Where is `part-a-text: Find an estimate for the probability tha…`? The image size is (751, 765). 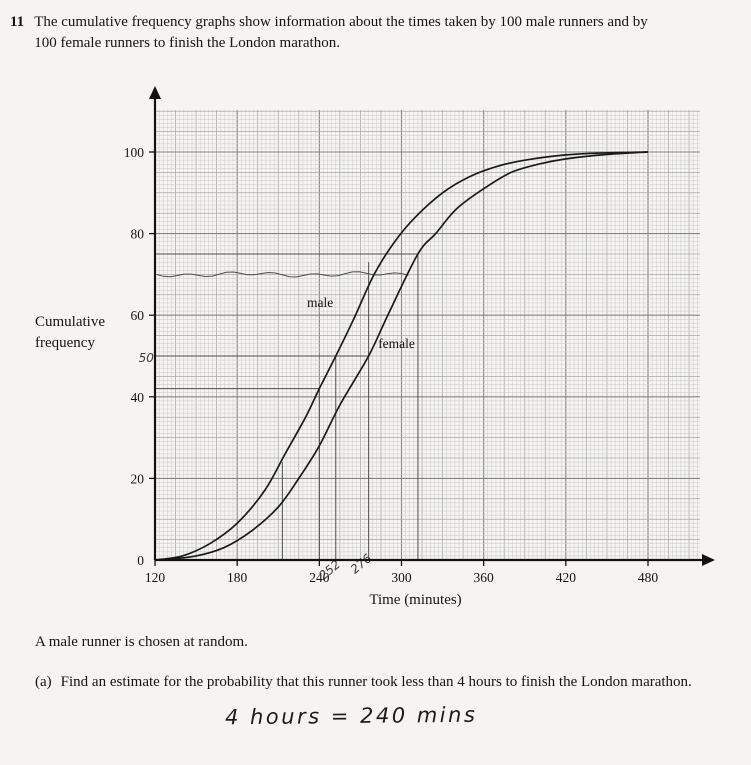 part-a-text: Find an estimate for the probability tha… is located at coordinates (376, 682).